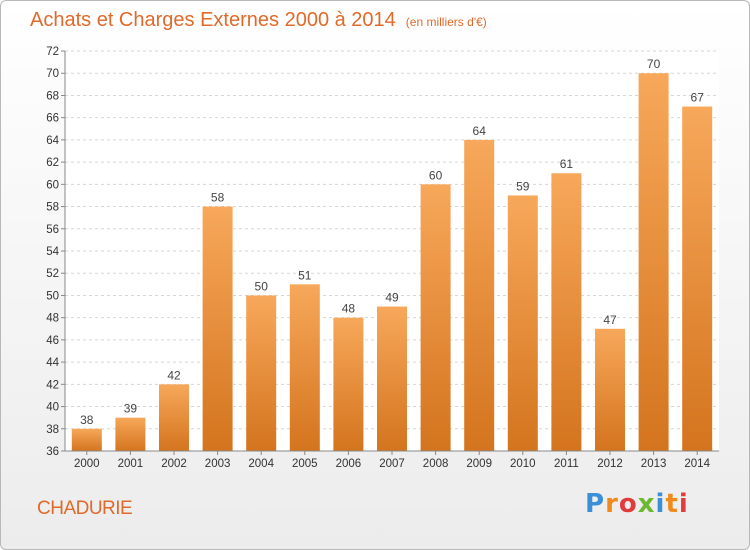  Describe the element at coordinates (610, 320) in the screenshot. I see `data-label: 47` at that location.